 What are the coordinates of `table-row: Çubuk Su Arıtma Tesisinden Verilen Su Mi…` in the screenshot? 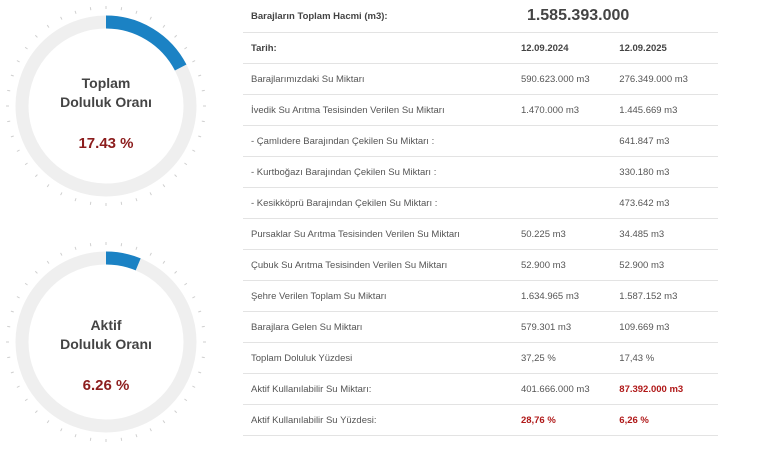 It's located at (480, 265).